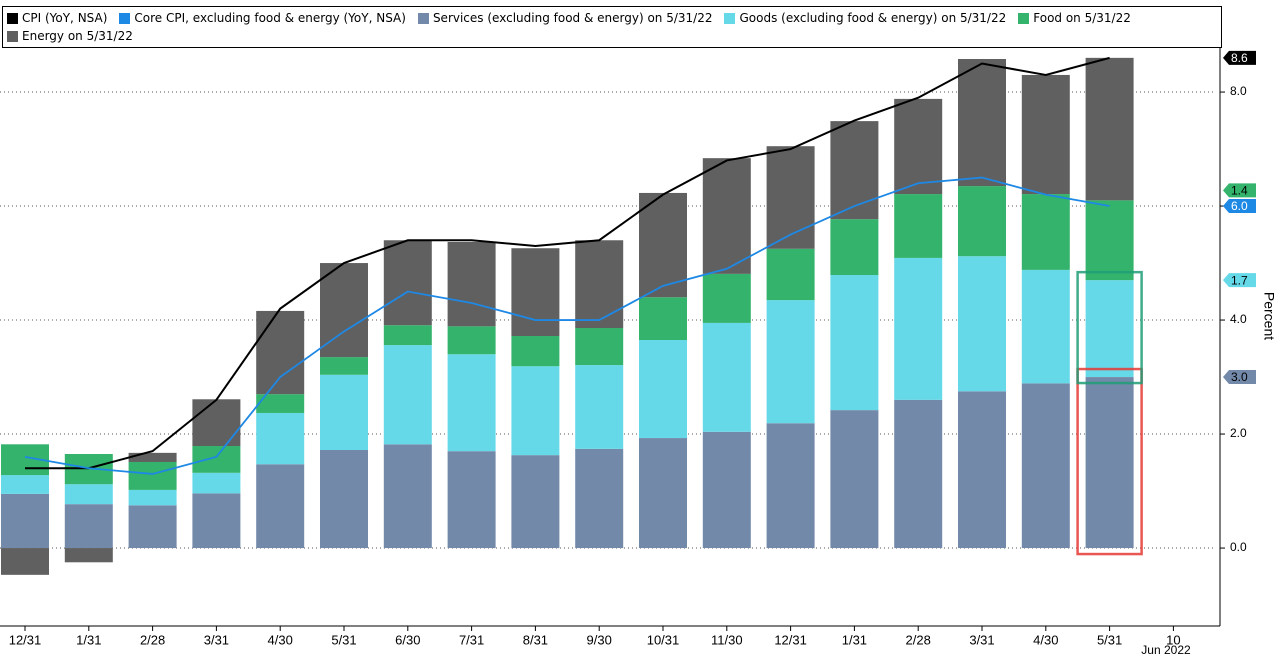 Image resolution: width=1278 pixels, height=661 pixels. Describe the element at coordinates (1239, 280) in the screenshot. I see `value-tag-label: 1.7` at that location.